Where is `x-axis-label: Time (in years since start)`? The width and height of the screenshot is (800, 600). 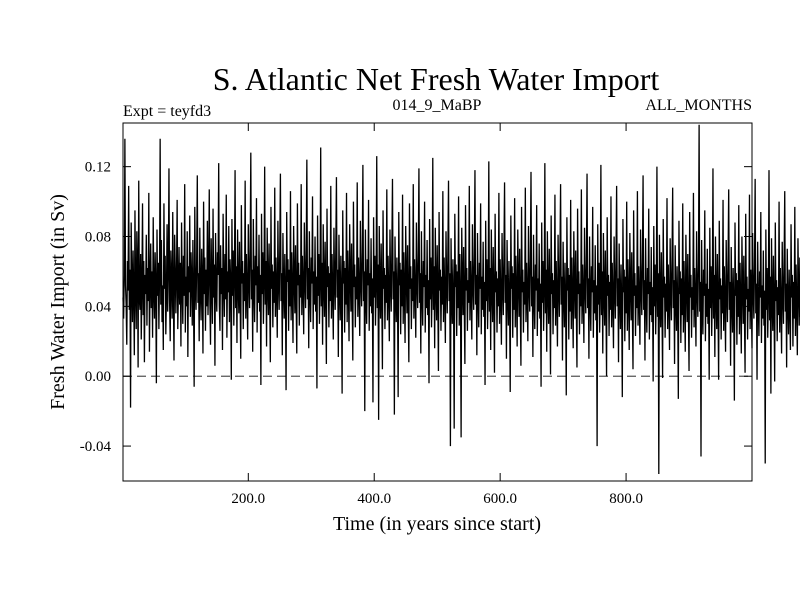 x-axis-label: Time (in years since start) is located at coordinates (437, 524).